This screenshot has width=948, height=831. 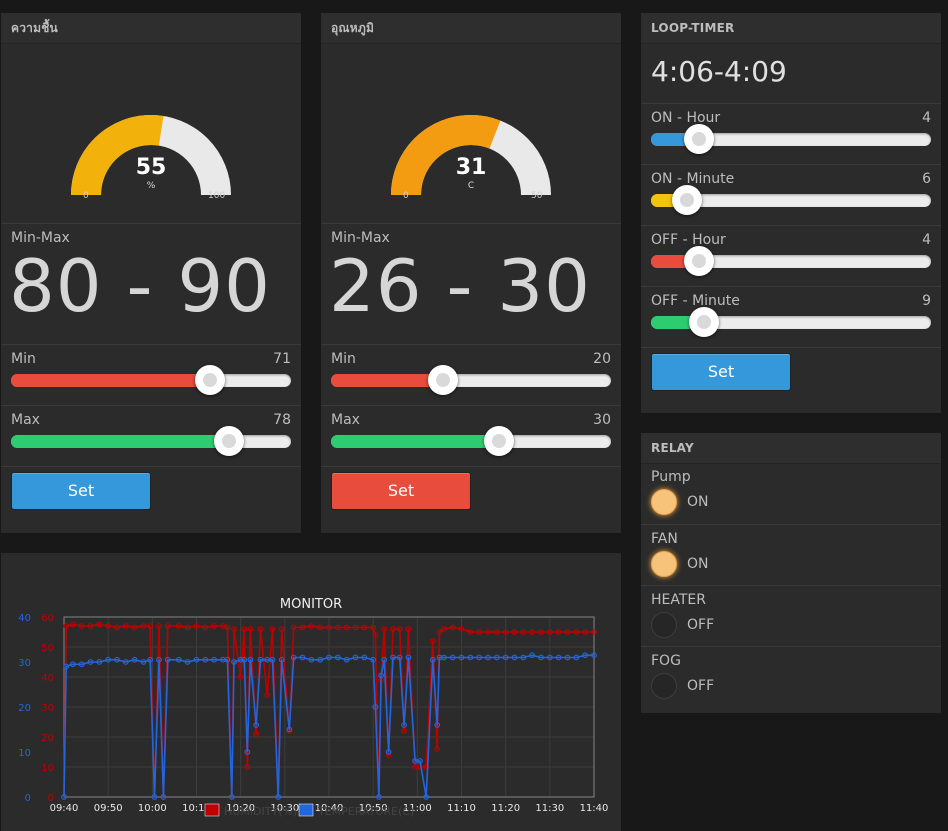 I want to click on humidity-min-slider, so click(x=151, y=380).